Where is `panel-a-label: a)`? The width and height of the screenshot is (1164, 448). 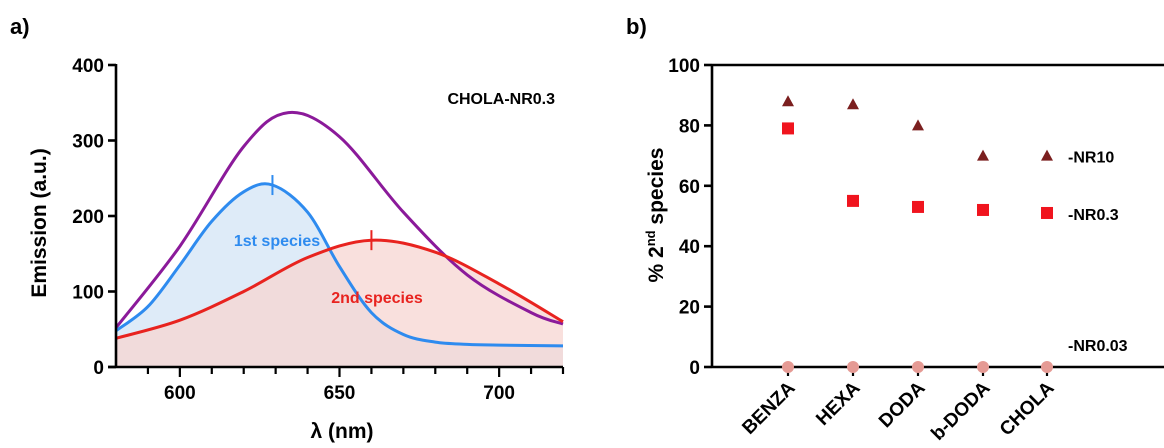
panel-a-label: a) is located at coordinates (20, 26).